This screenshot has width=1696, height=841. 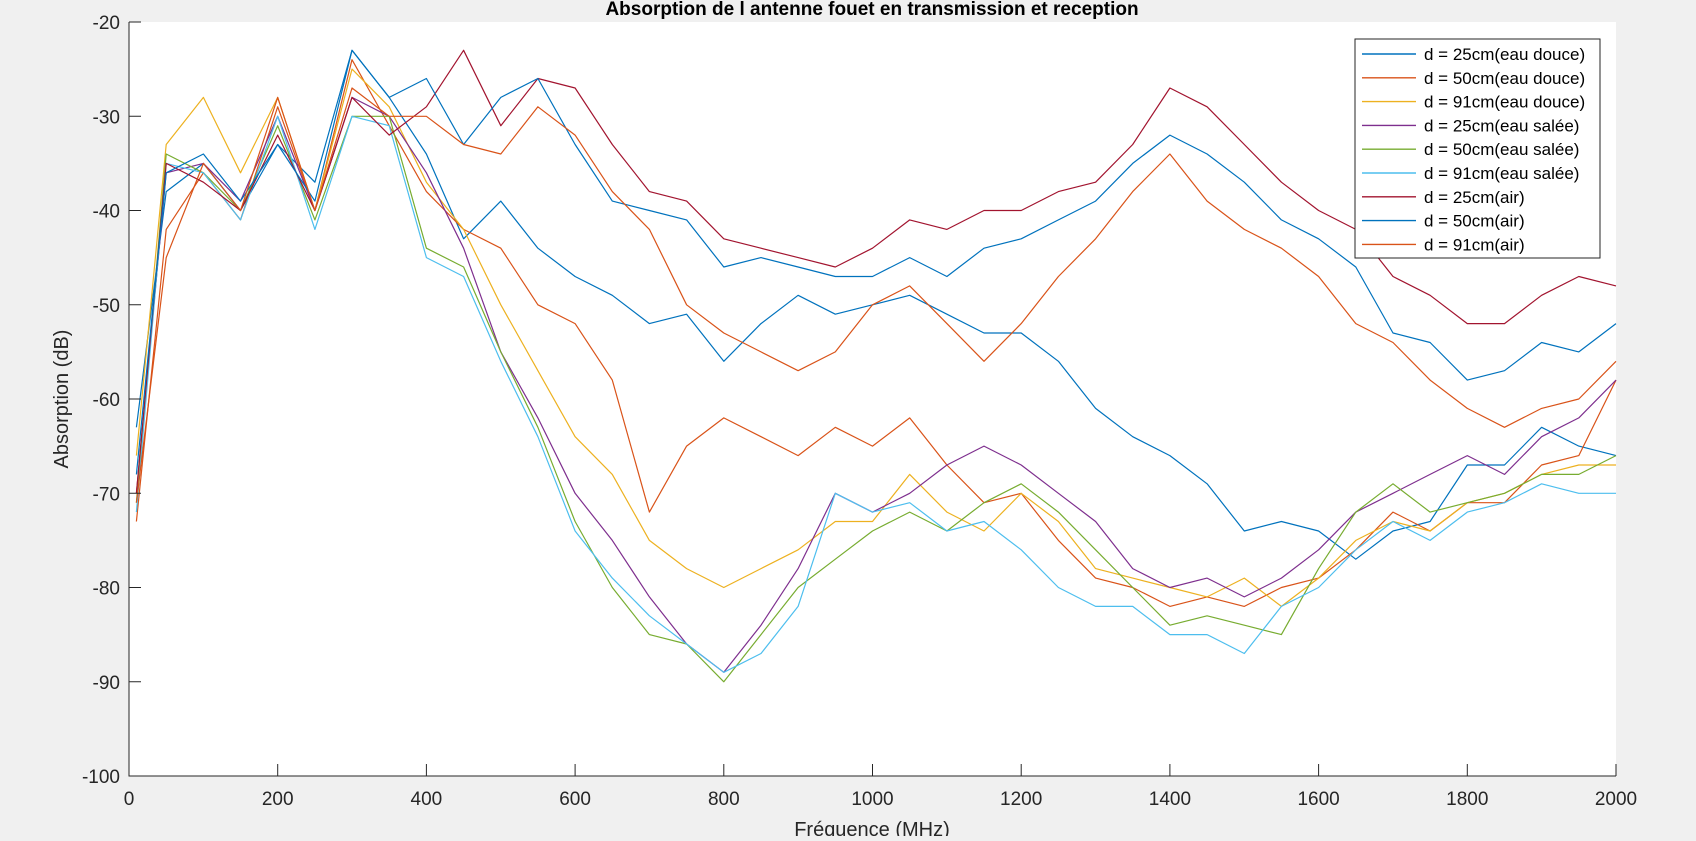 I want to click on y-axis: -20 -30 -40 -50 -60 -70 -80 -90 -100, so click(x=111, y=400).